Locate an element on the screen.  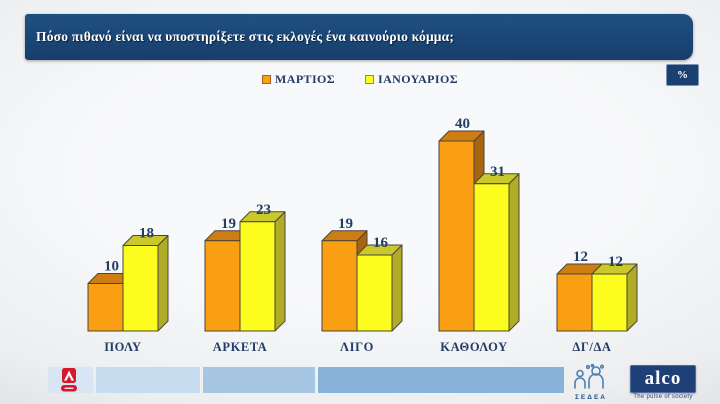
category-label: ΛΙΓΟ is located at coordinates (357, 347).